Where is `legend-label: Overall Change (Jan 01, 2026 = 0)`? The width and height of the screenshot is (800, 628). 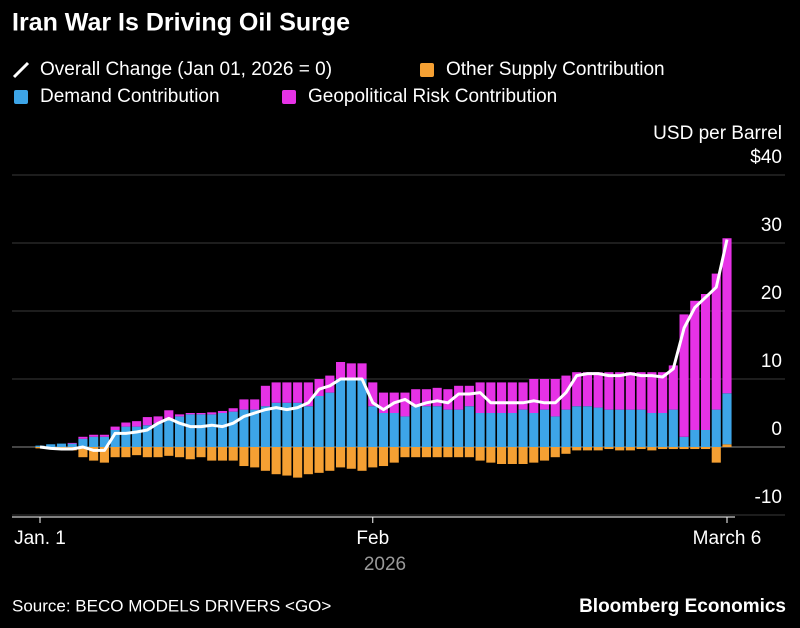
legend-label: Overall Change (Jan 01, 2026 = 0) is located at coordinates (186, 69).